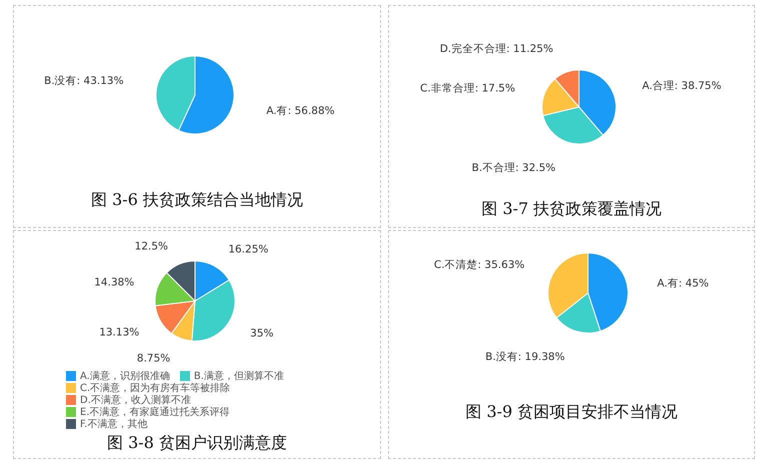  I want to click on slice-label: C.非常合理: 17.5%, so click(468, 88).